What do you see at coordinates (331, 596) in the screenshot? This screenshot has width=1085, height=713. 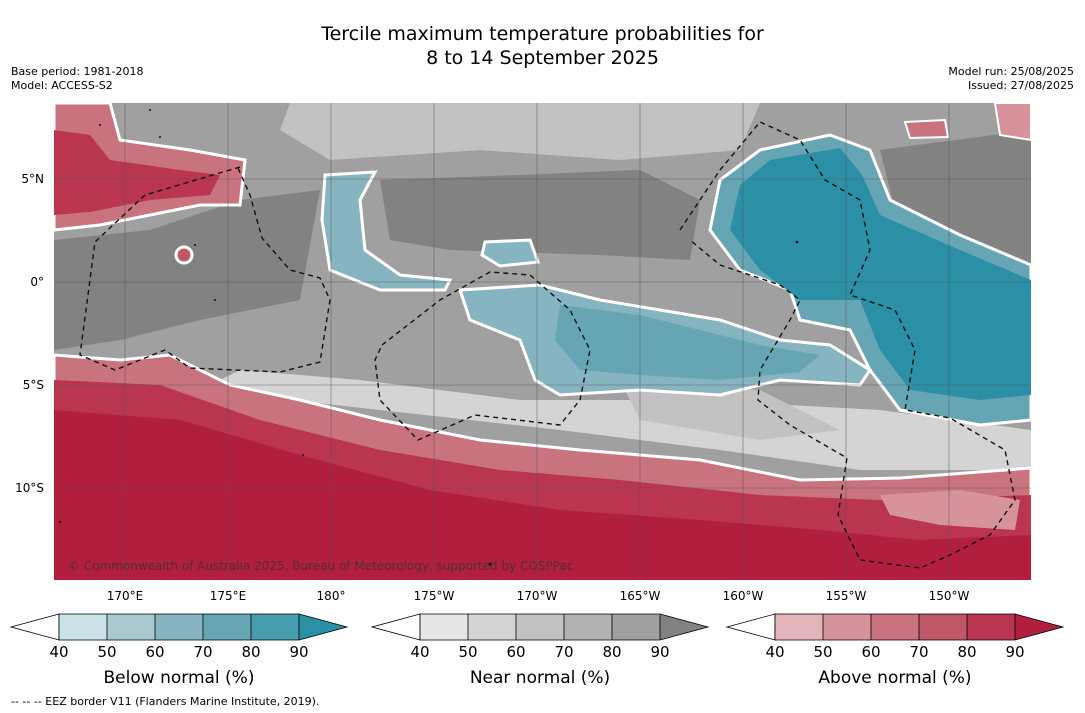 I see `lon-label: 180°` at bounding box center [331, 596].